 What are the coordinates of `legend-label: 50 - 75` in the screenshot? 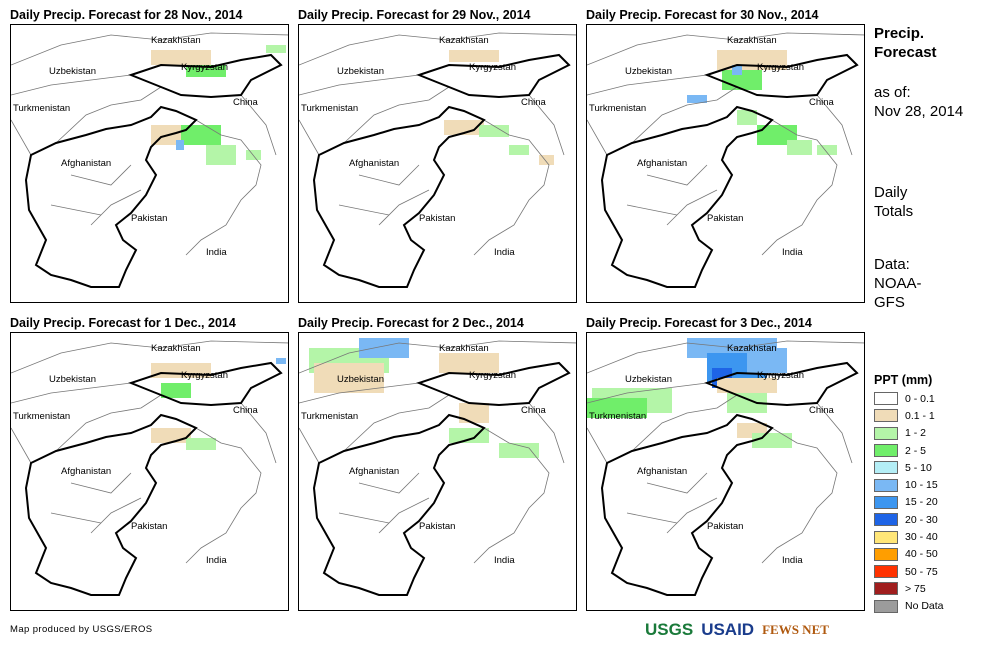 It's located at (921, 571).